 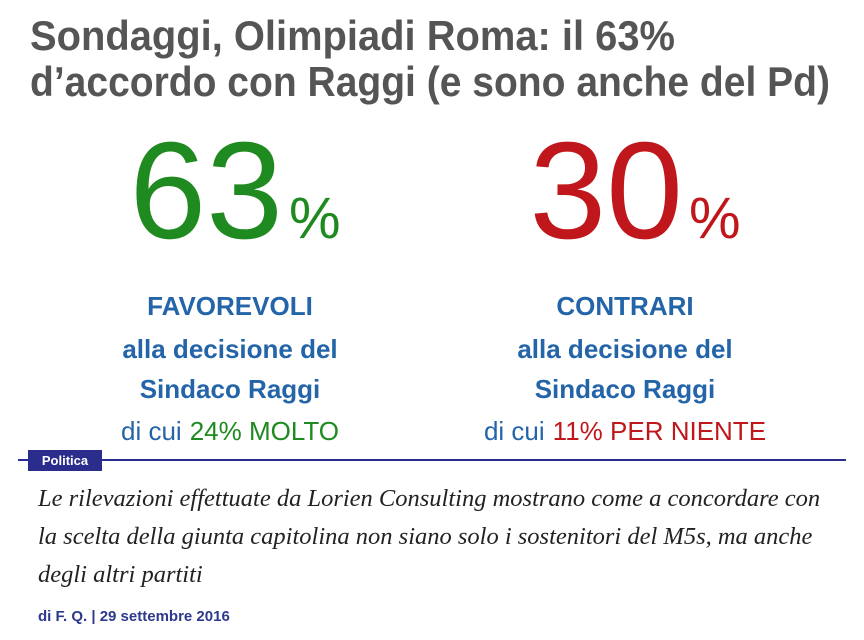 I want to click on category-label: Politica, so click(x=65, y=460).